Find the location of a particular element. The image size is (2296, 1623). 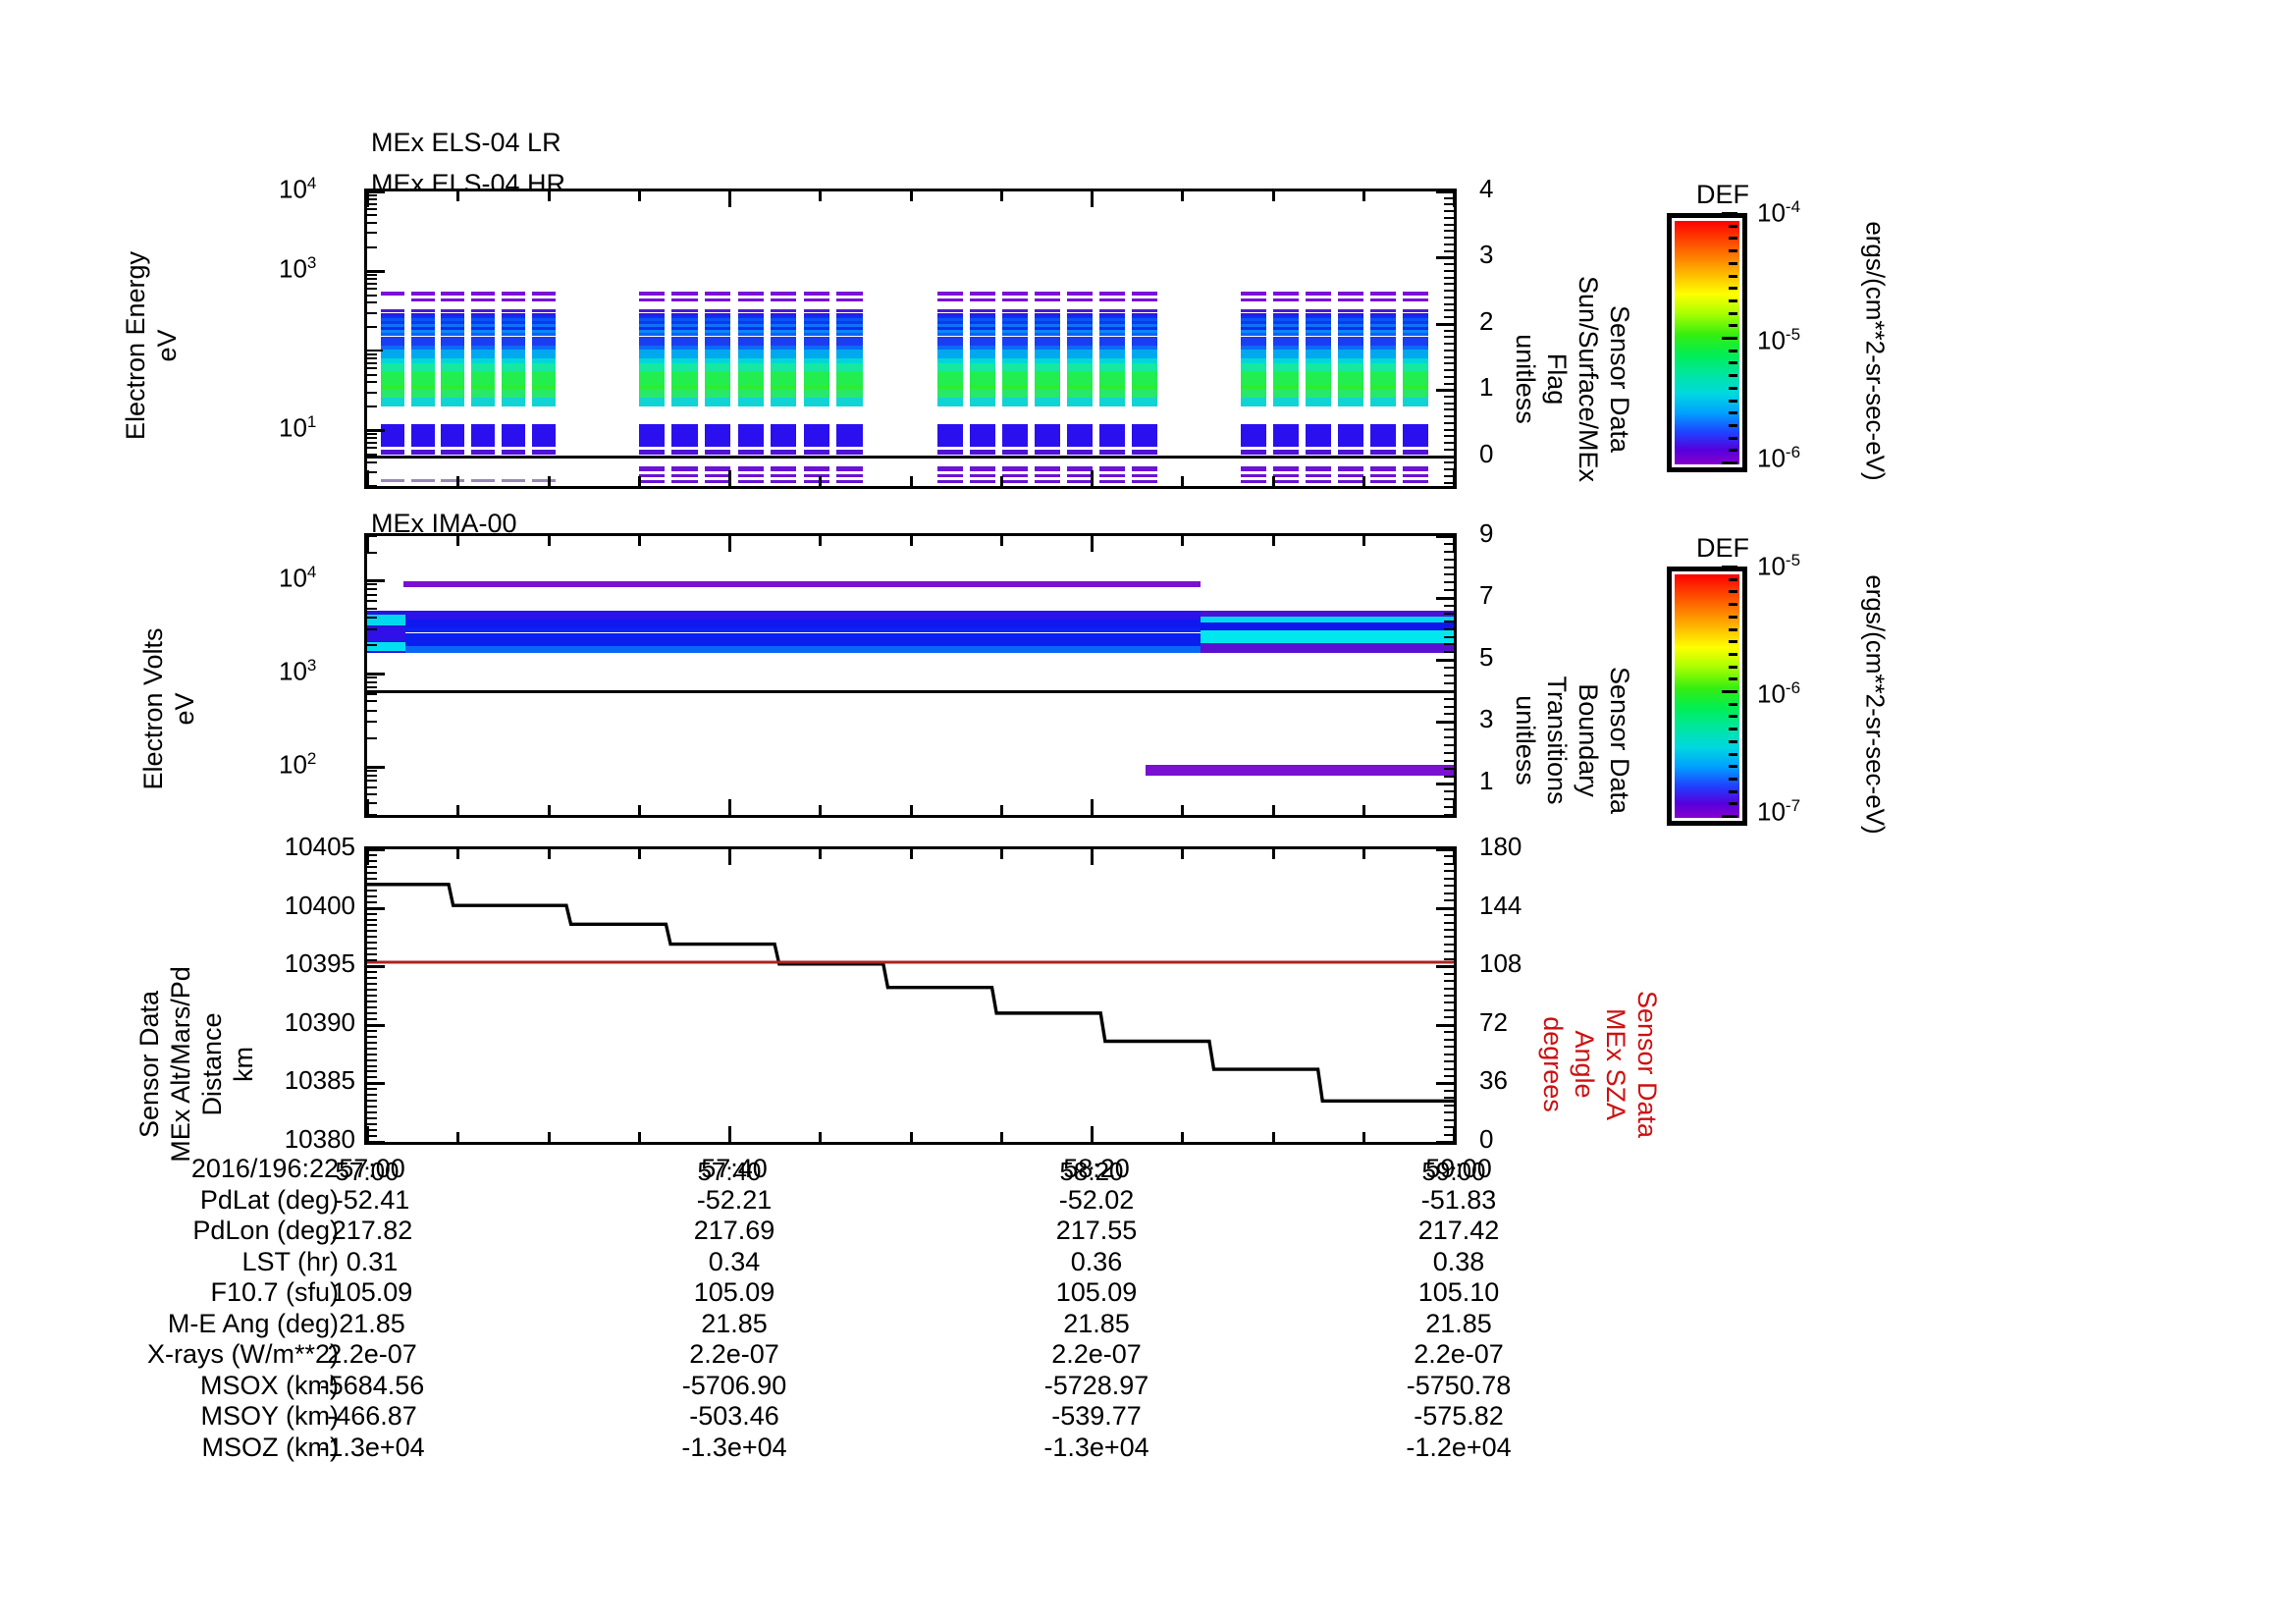

colorbar1 is located at coordinates (1707, 342).